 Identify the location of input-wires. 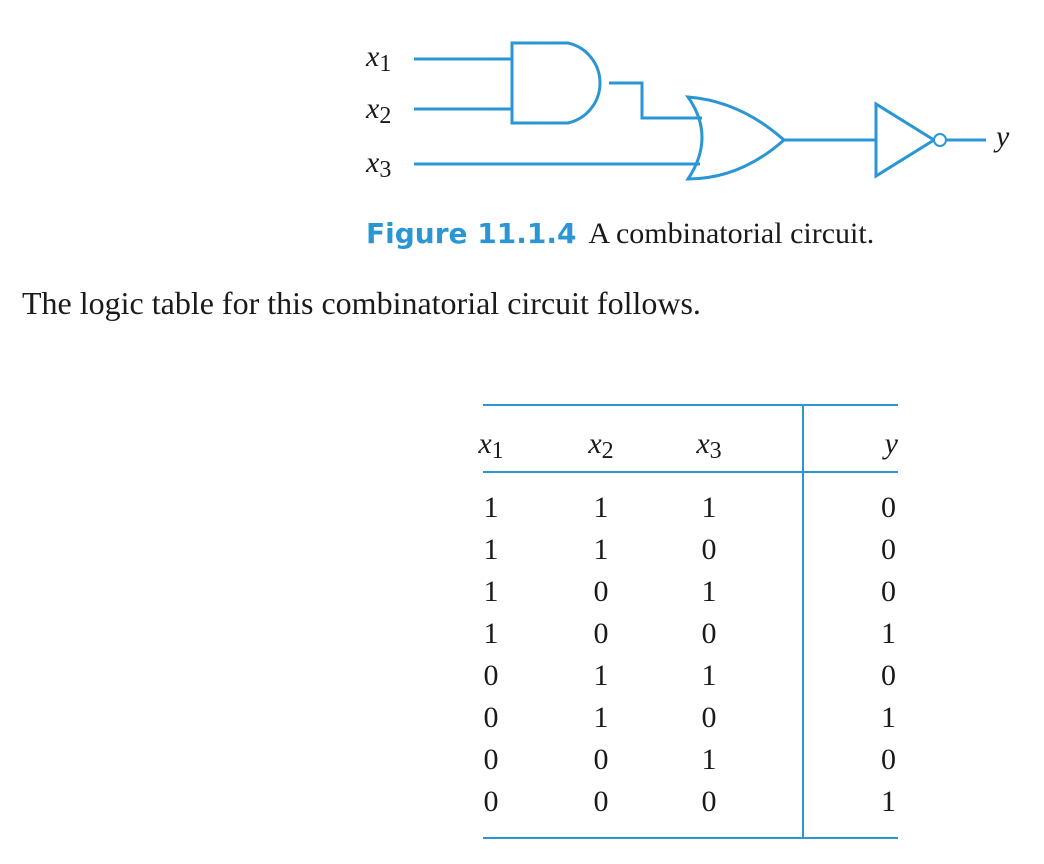
(557, 111).